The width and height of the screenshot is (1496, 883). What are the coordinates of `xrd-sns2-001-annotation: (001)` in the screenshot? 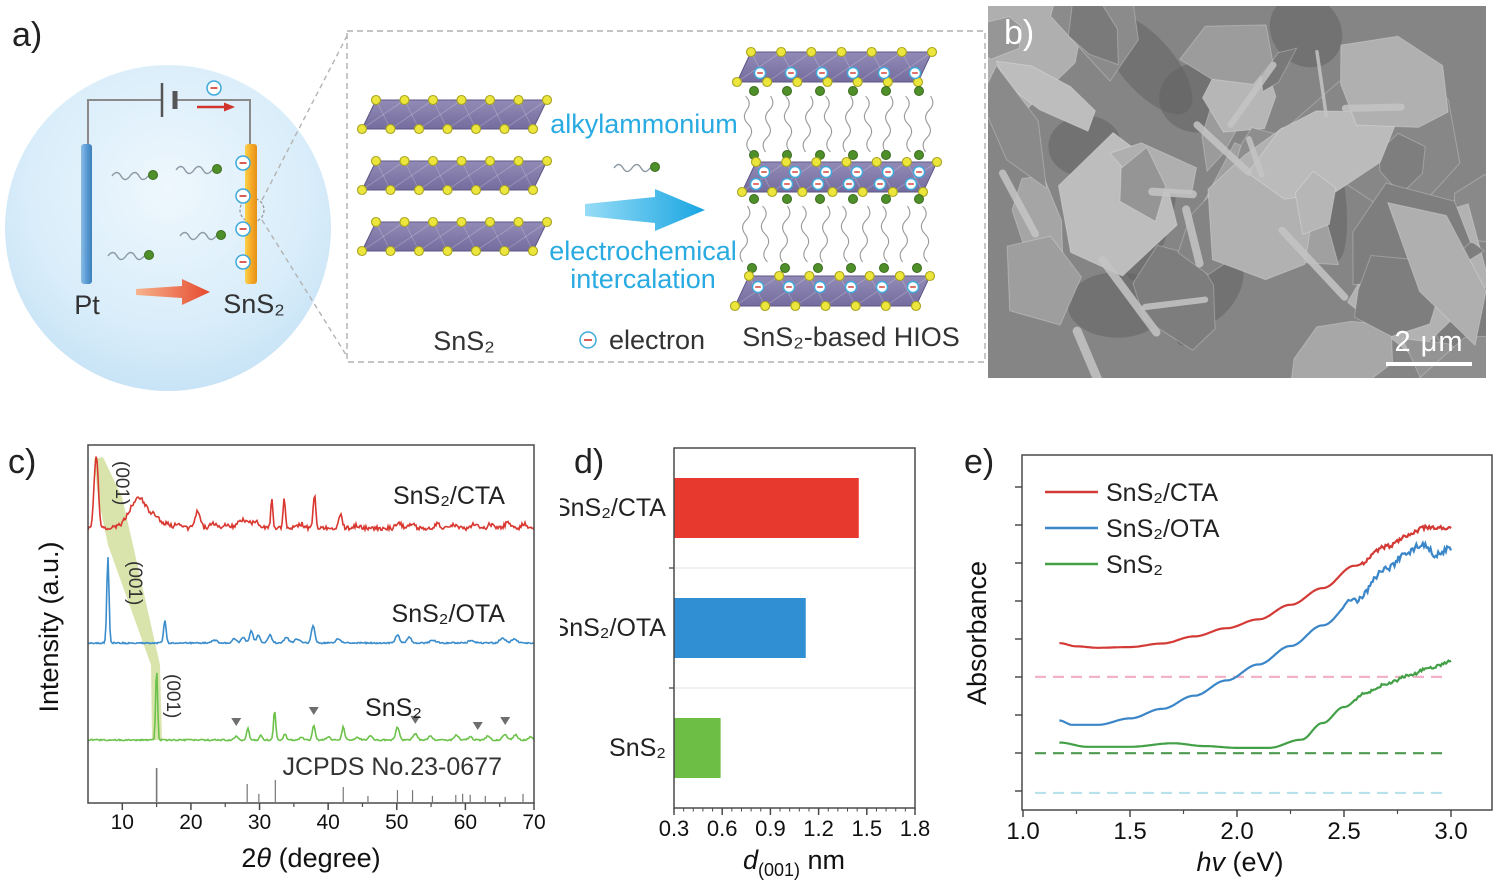 It's located at (172, 696).